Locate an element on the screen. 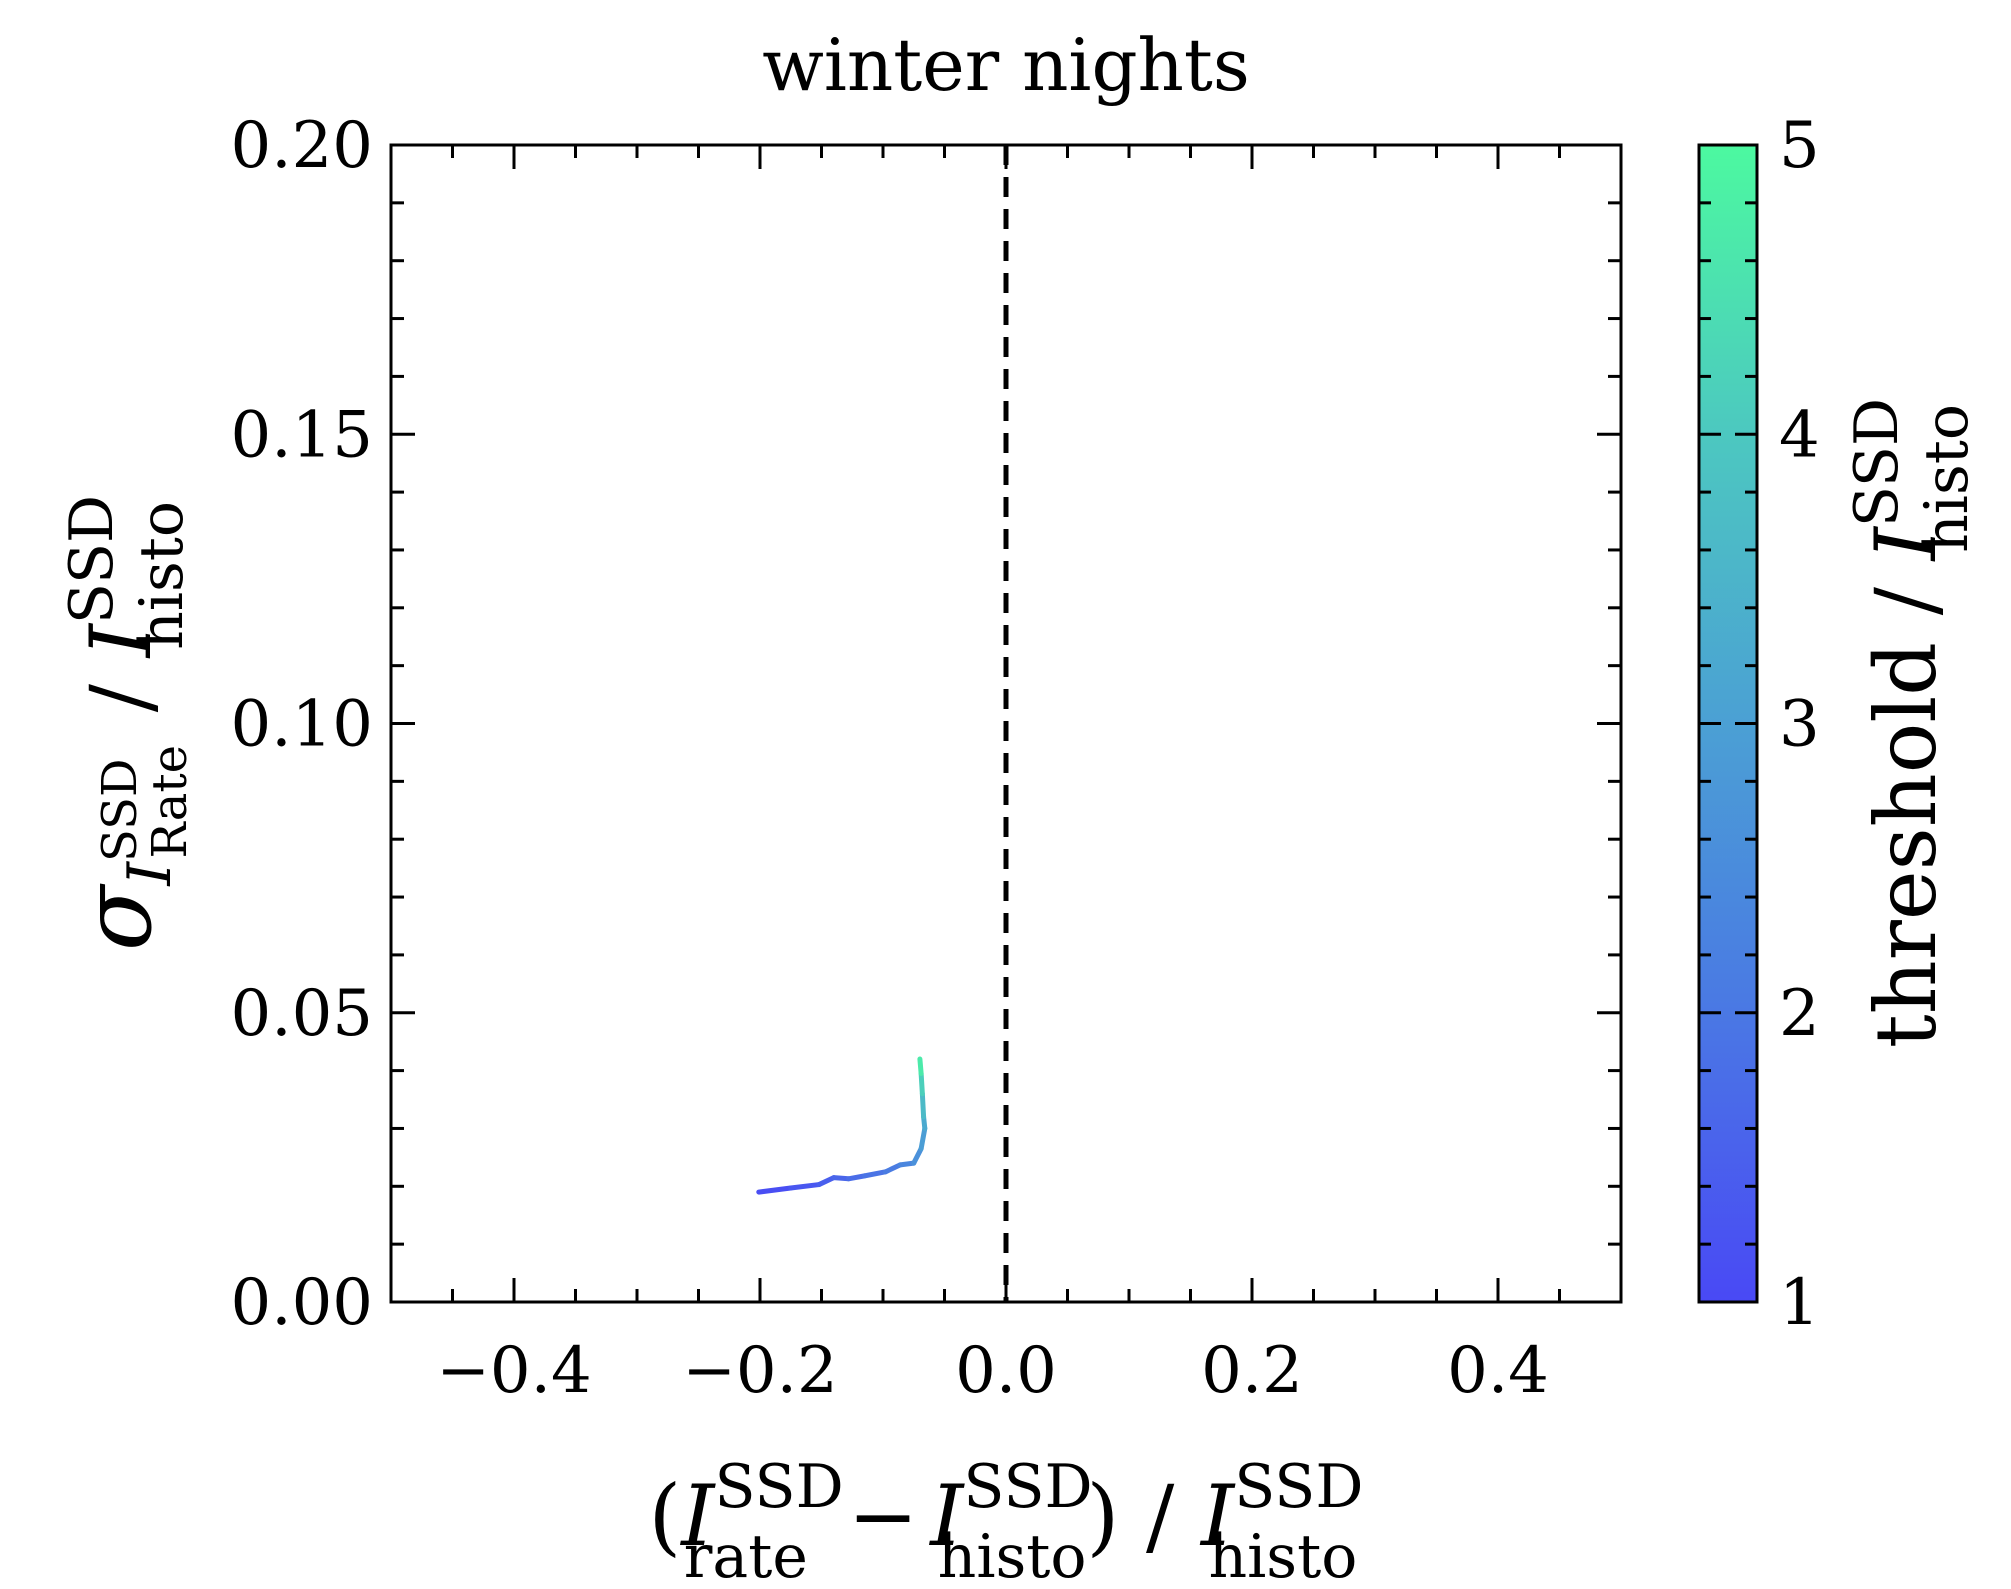 Image resolution: width=2011 pixels, height=1589 pixels. x-axis-title: (ISSD rate − ISSD histo) / ISSD histo is located at coordinates (1006, 1520).